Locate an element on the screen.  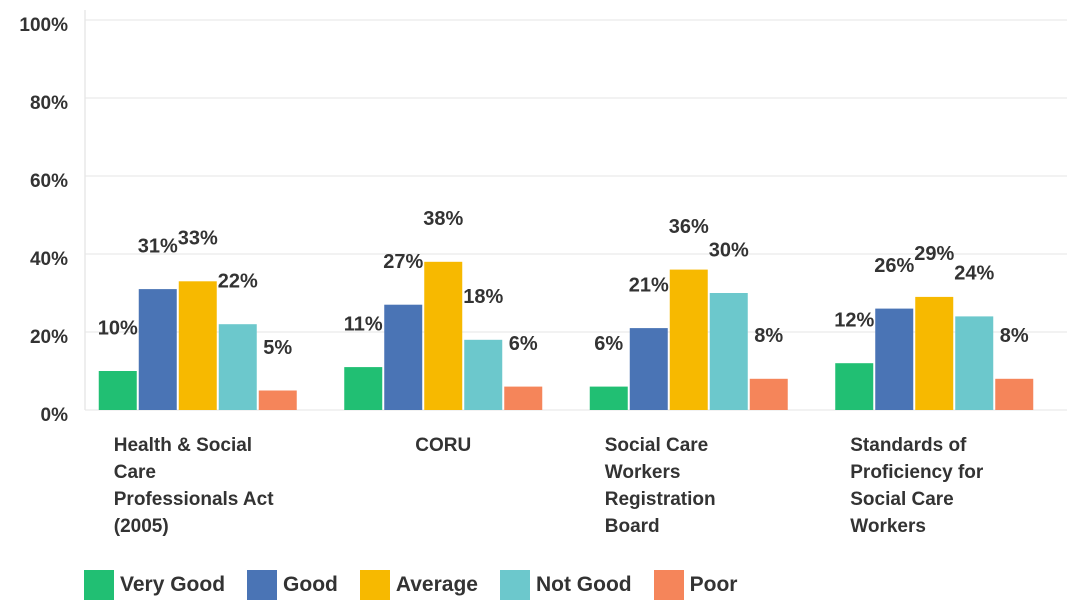
y-tick-label: 100% is located at coordinates (43, 25).